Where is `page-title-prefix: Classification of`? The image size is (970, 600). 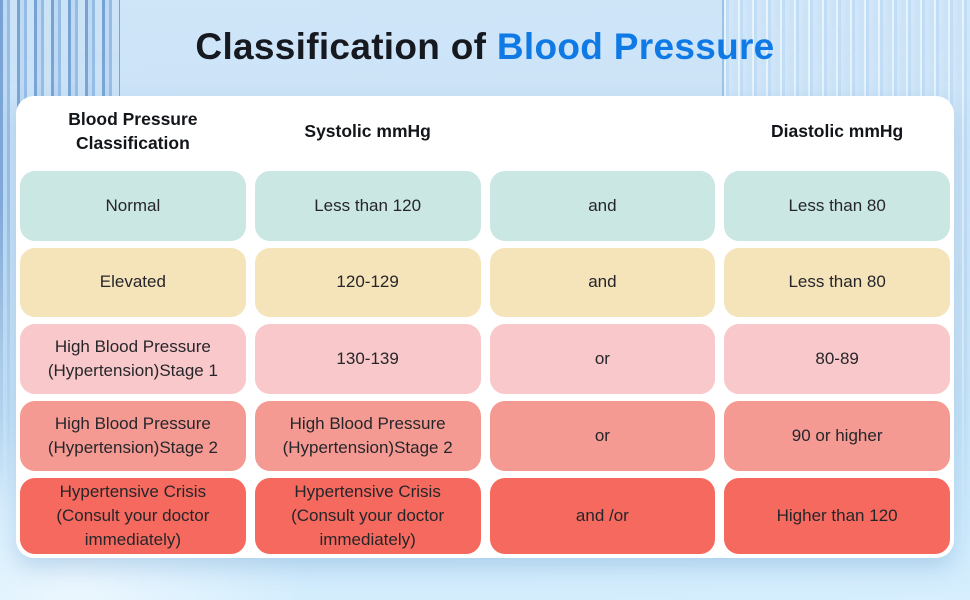 page-title-prefix: Classification of is located at coordinates (346, 46).